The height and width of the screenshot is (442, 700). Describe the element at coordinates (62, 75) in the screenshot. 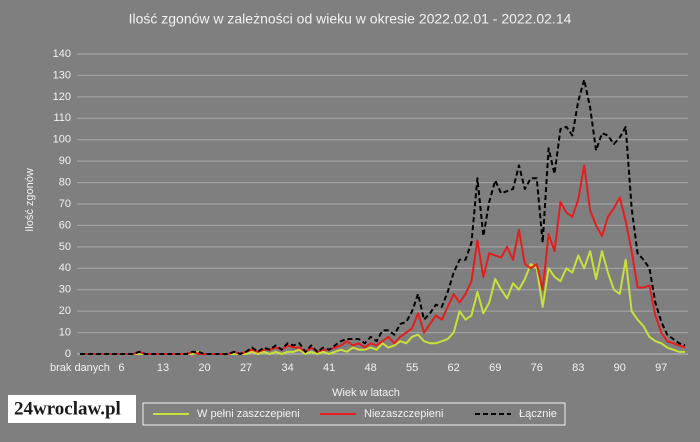

I see `y-tick-label: 130` at that location.